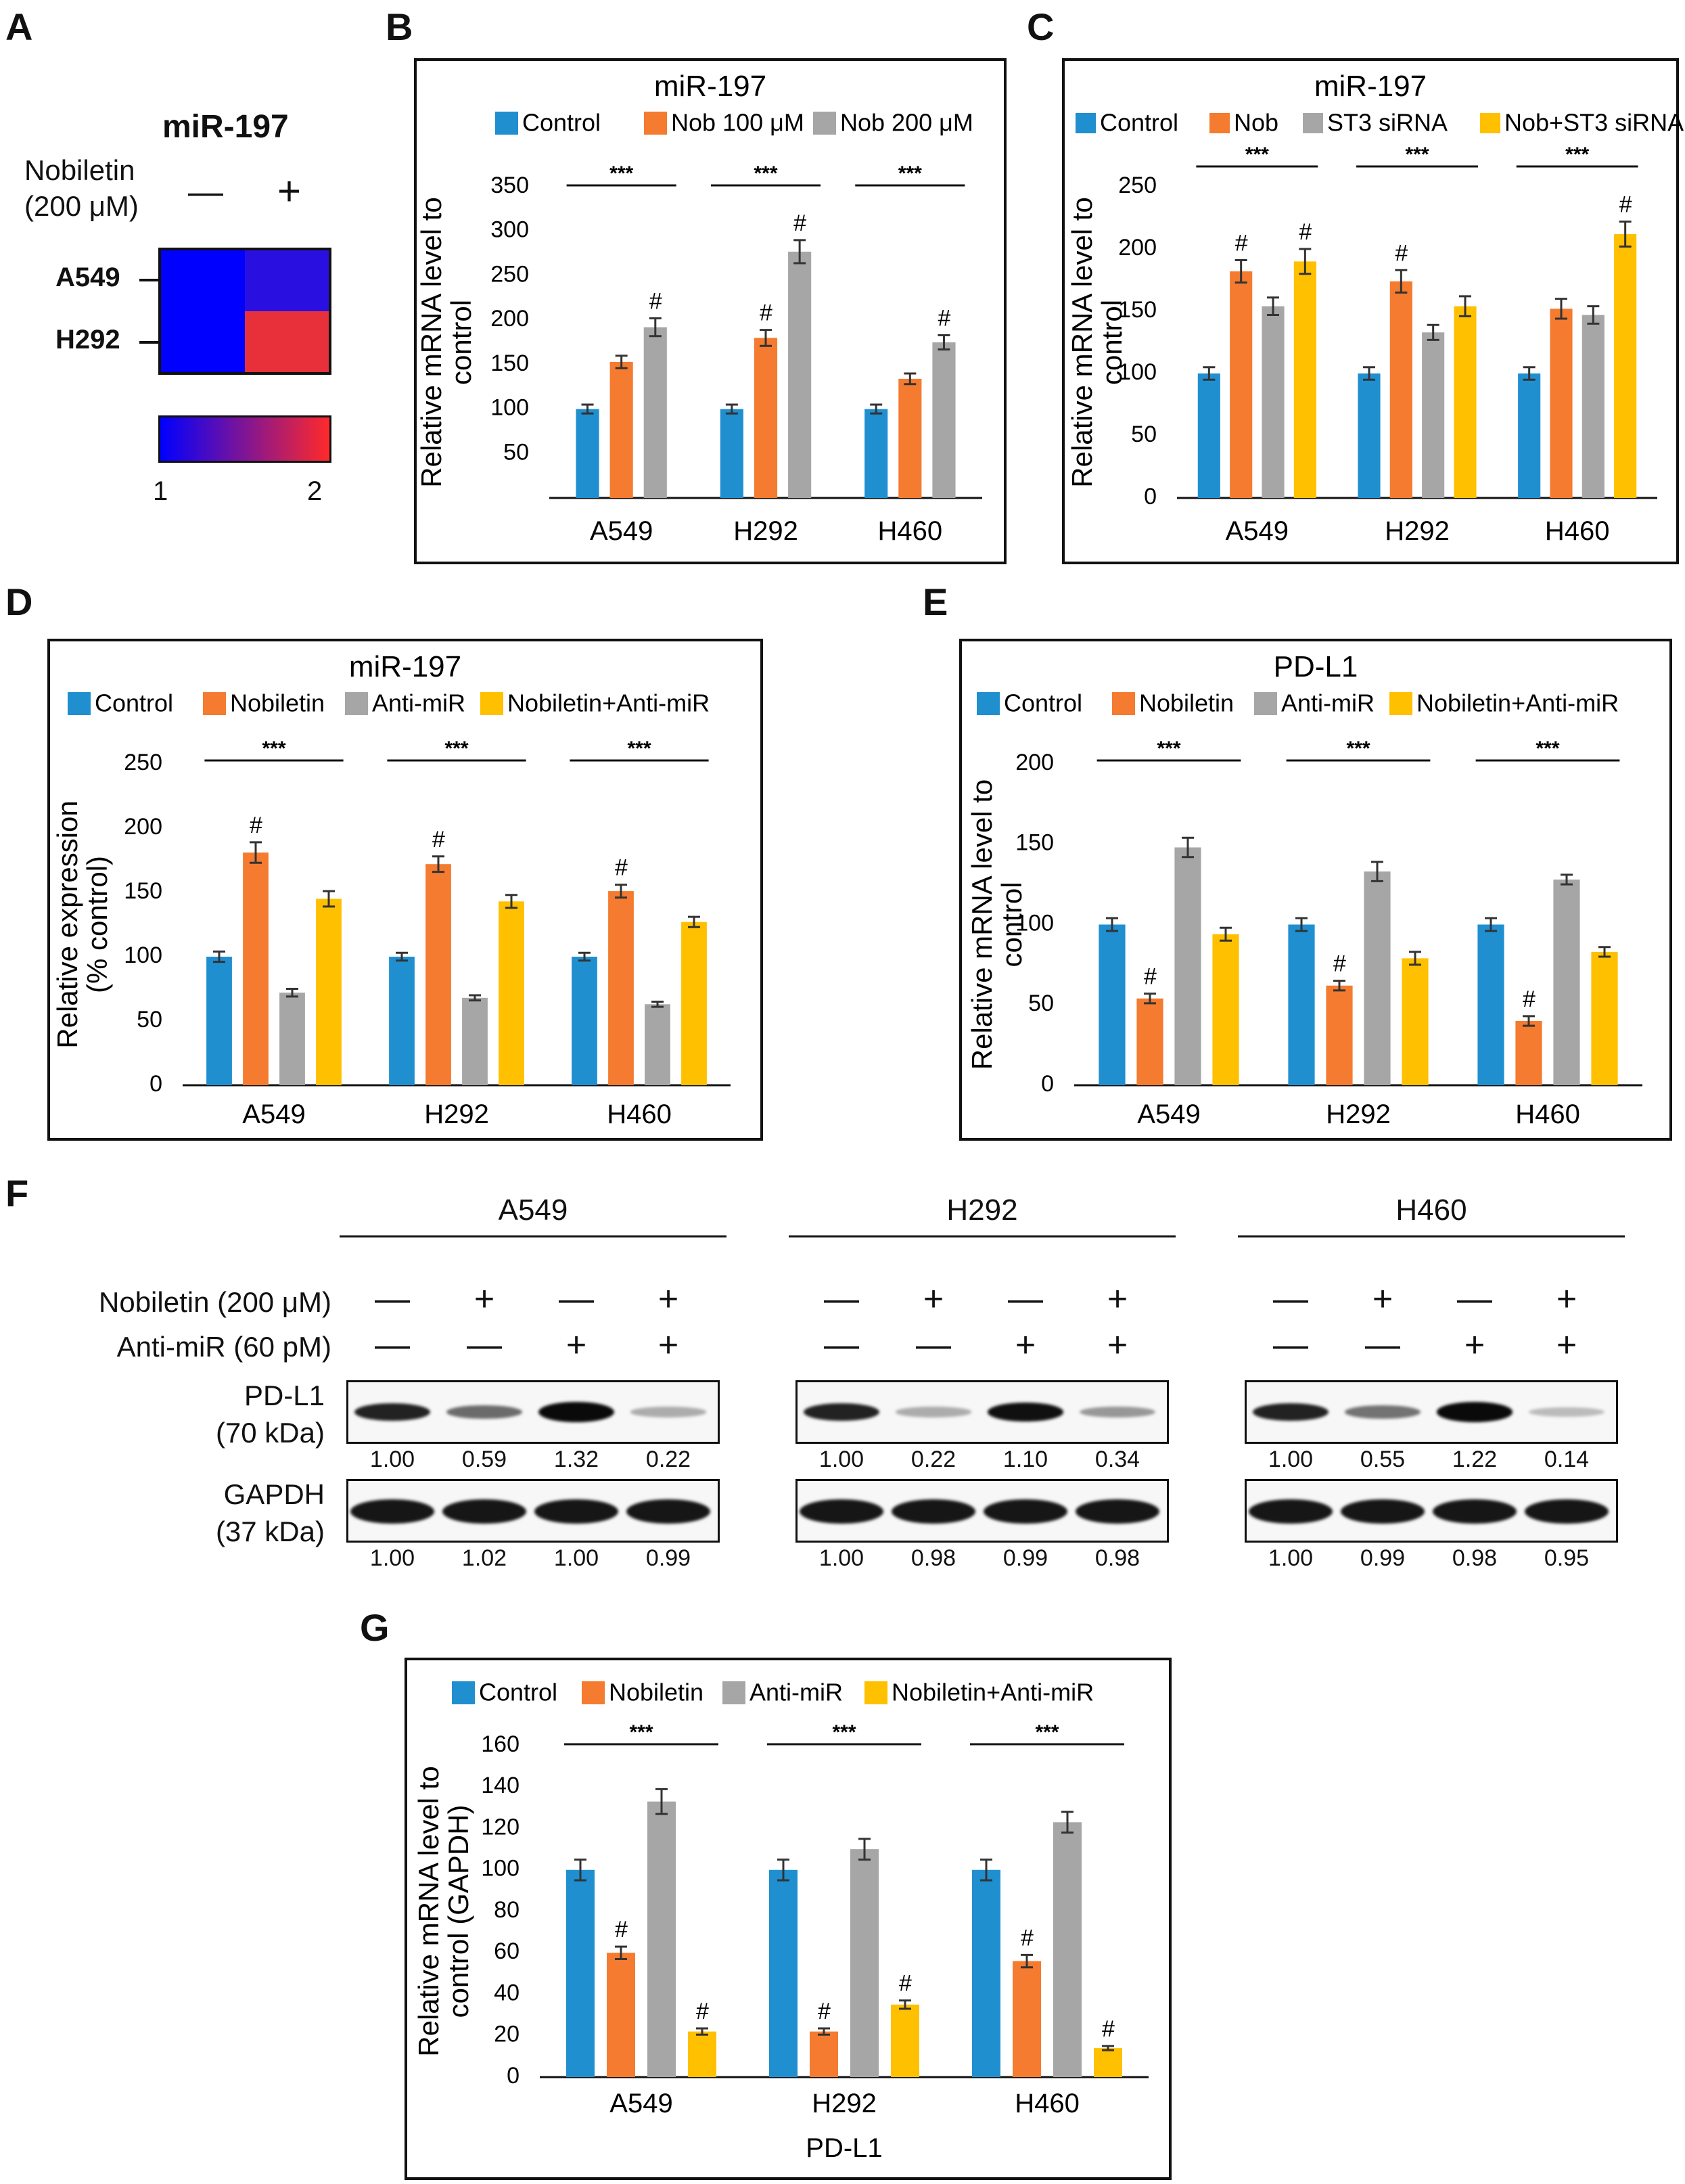 The height and width of the screenshot is (2184, 1685). I want to click on heatmap-cell-a549-minus, so click(203, 280).